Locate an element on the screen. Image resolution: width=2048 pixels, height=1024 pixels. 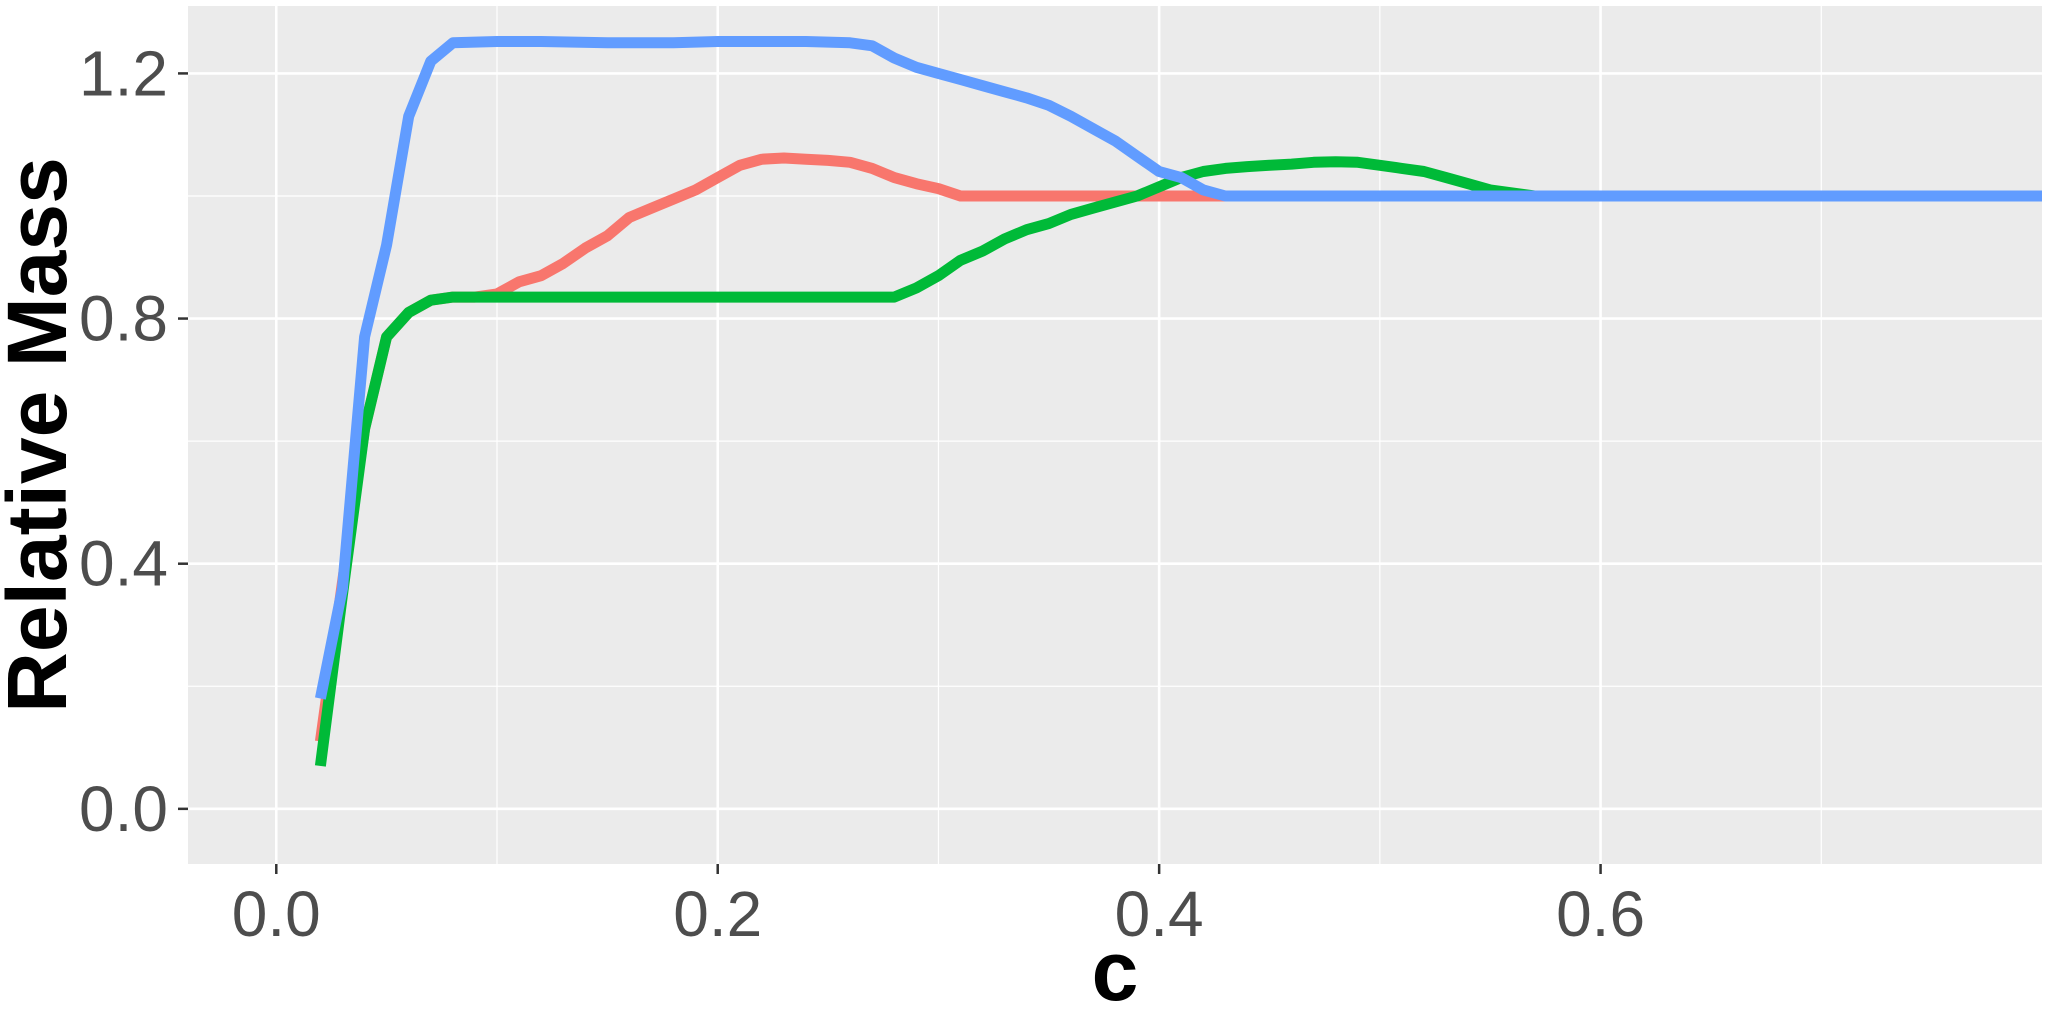
y-axis-ticks: 0.0 0.4 0.8 1.2 is located at coordinates (133, 441).